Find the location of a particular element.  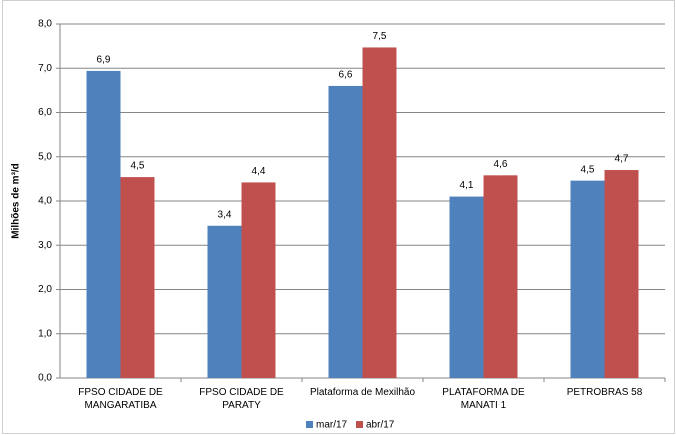

legend-label: mar/17 is located at coordinates (332, 425).